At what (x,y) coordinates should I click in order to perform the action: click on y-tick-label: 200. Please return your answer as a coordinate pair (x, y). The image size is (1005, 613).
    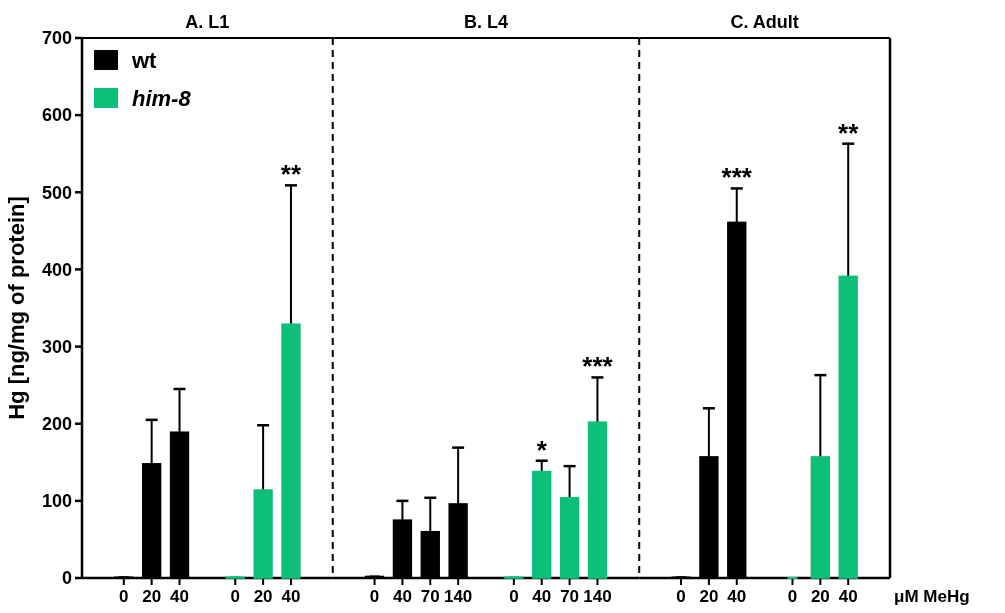
    Looking at the image, I should click on (56, 424).